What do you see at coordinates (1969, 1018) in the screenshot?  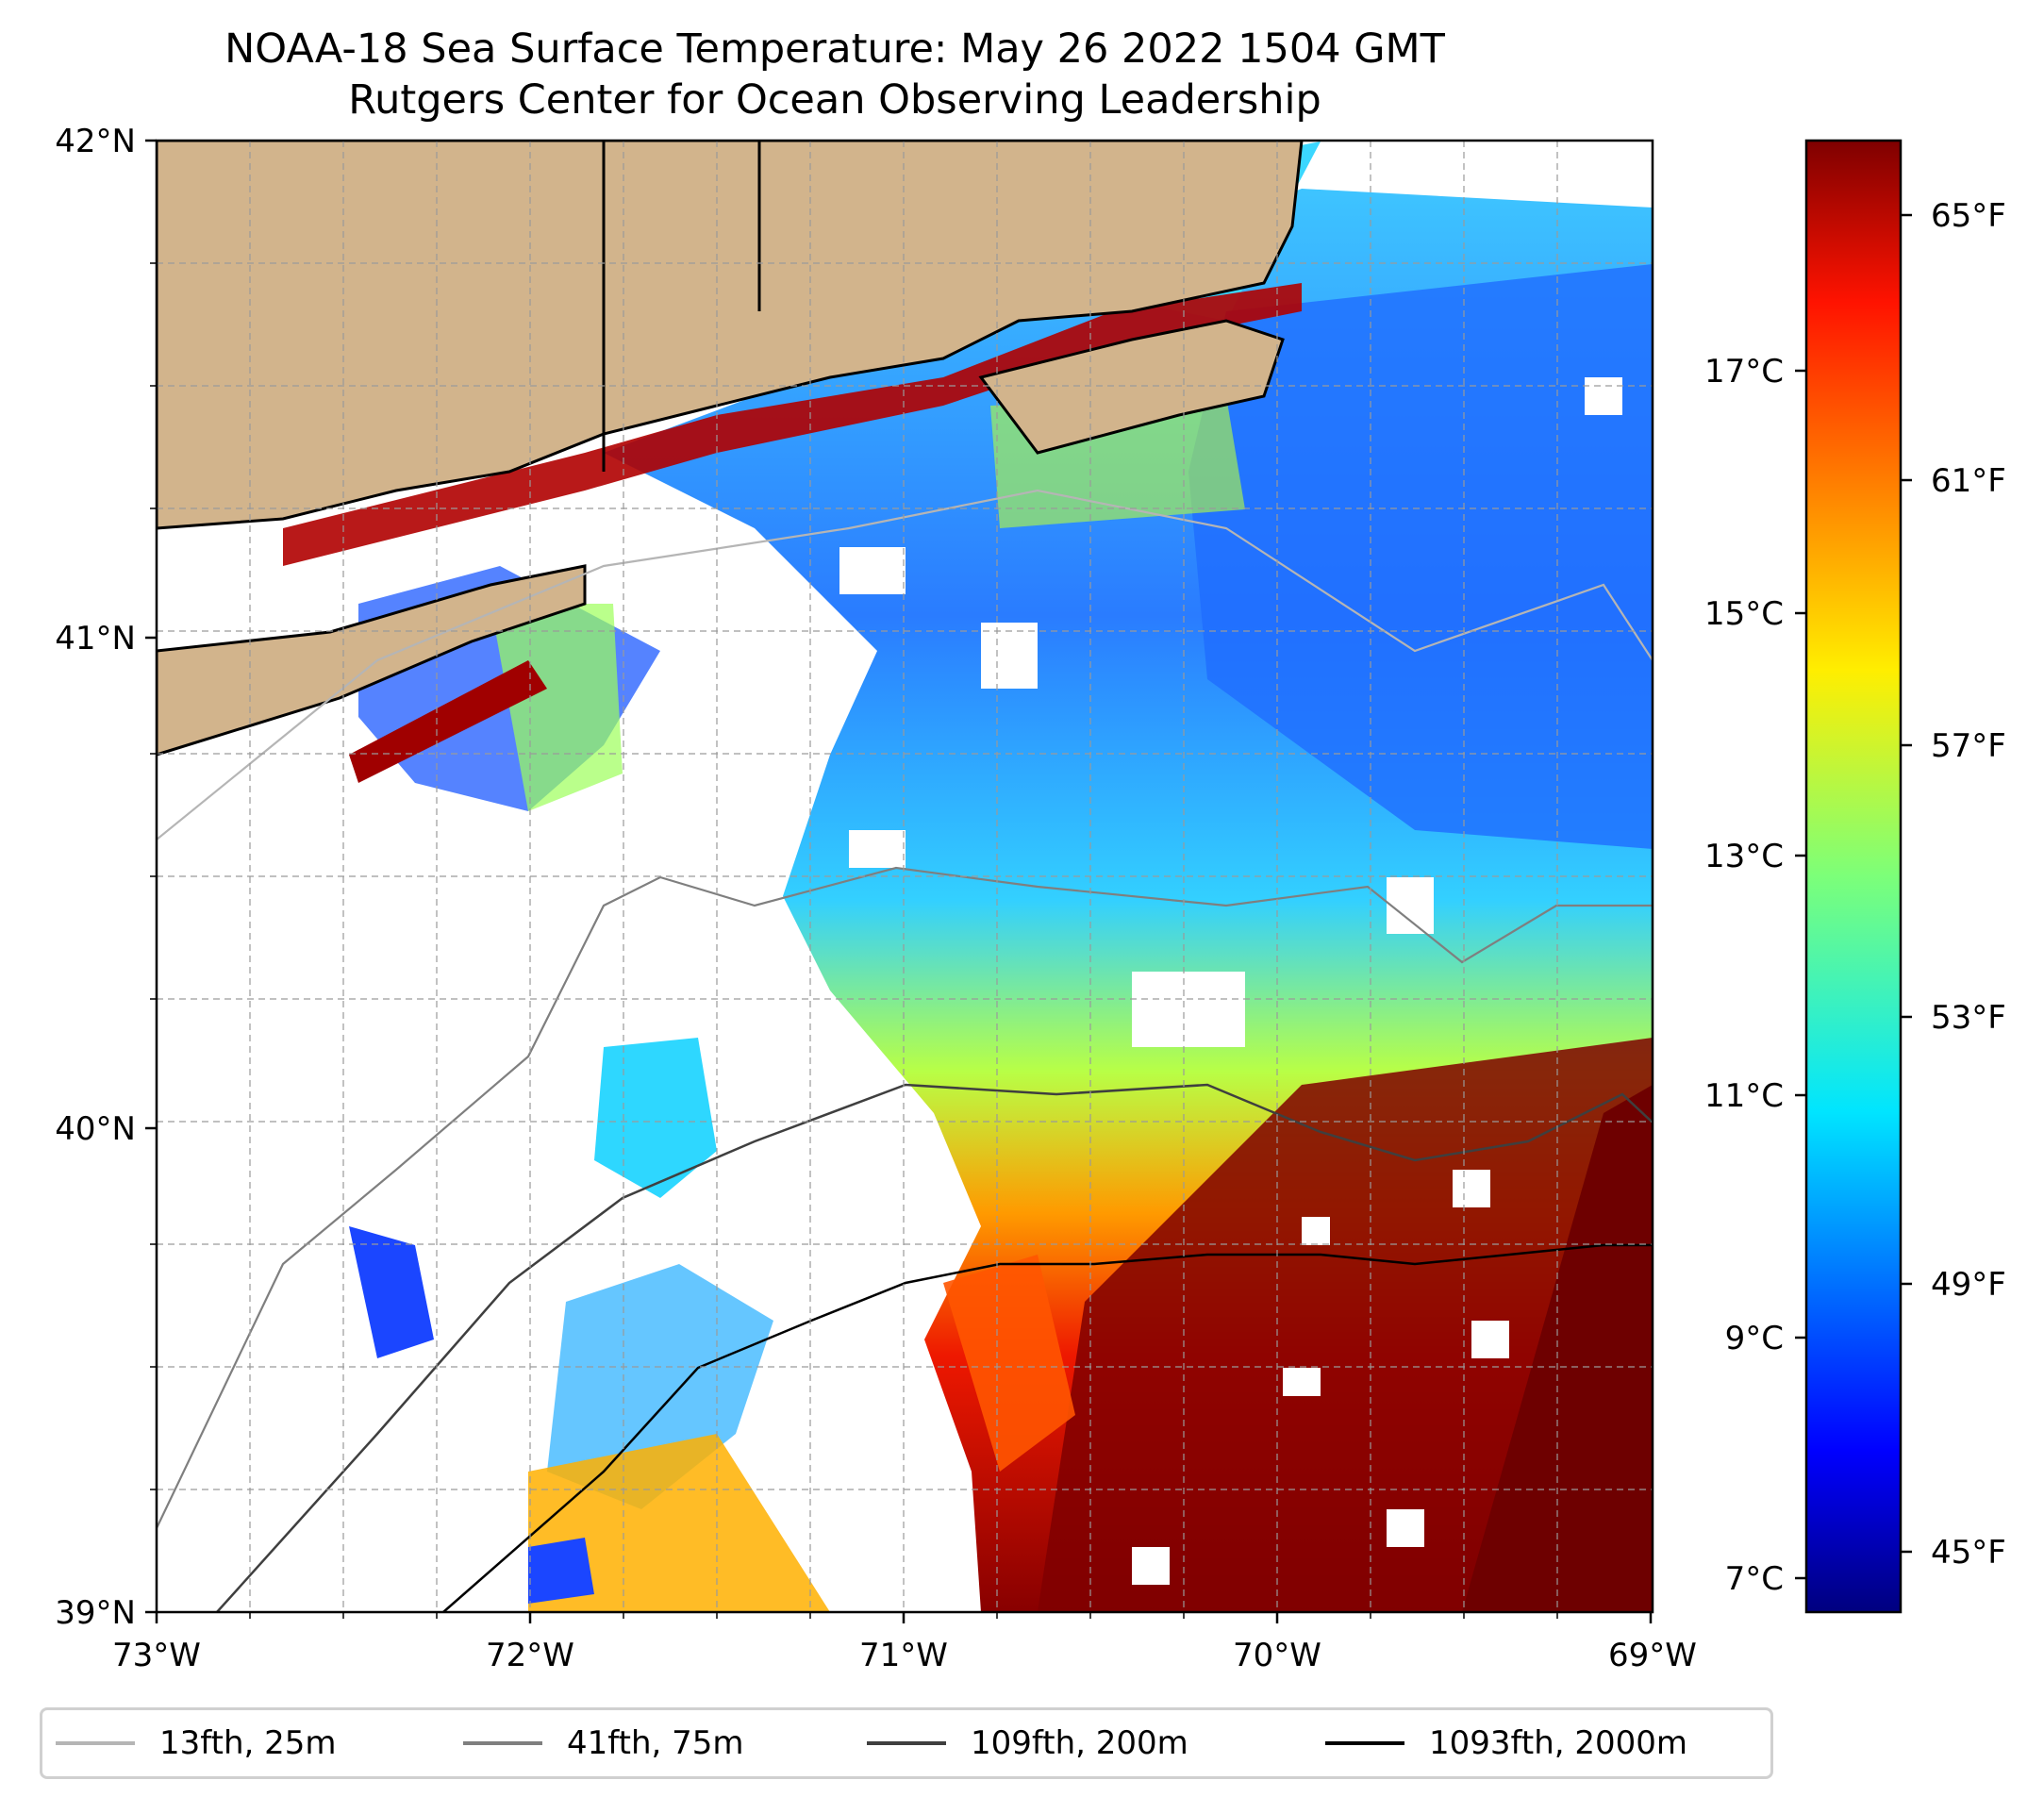 I see `colorbar-f-tick: 53°F` at bounding box center [1969, 1018].